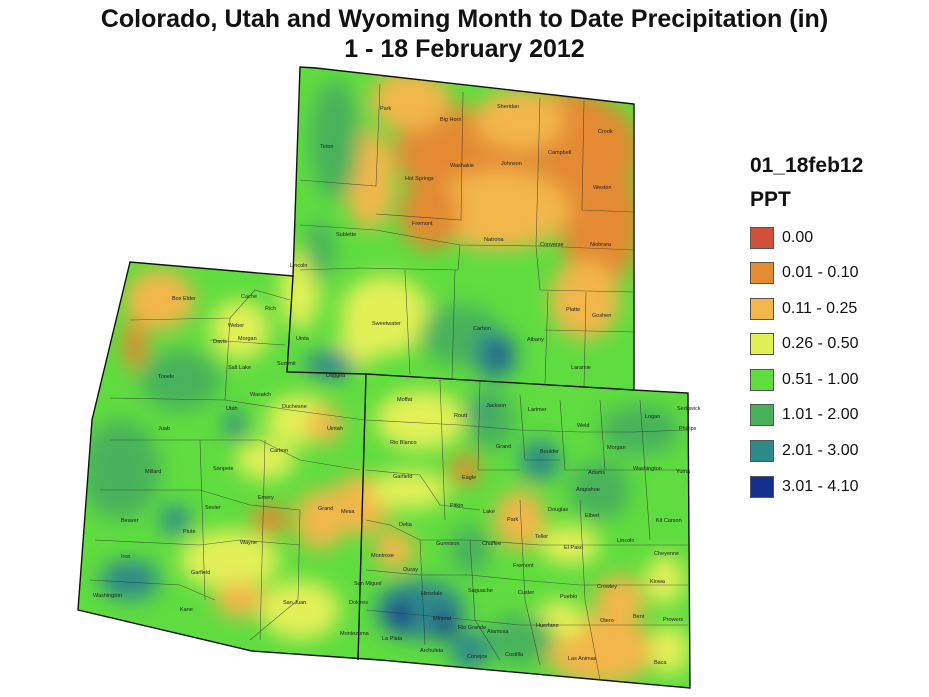 This screenshot has width=929, height=697. I want to click on county-label: Johnson, so click(511, 164).